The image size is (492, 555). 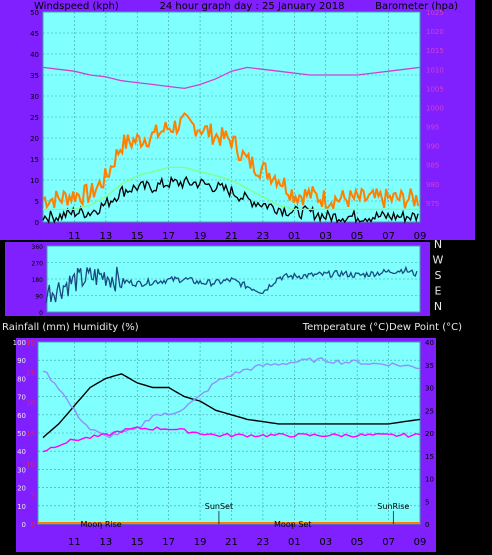 I want to click on compass-label: E, so click(x=438, y=291).